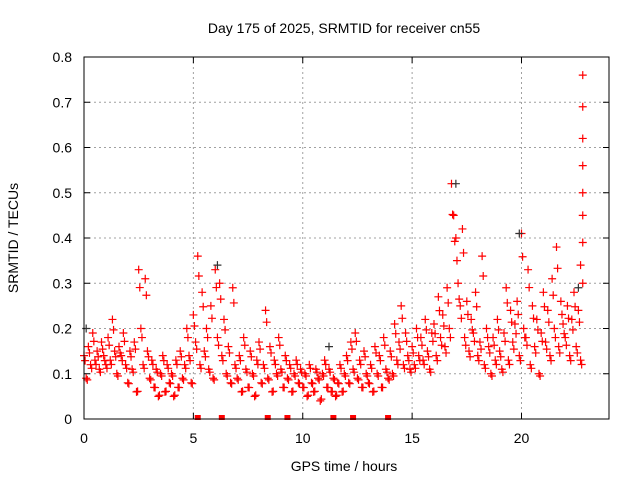  What do you see at coordinates (287, 417) in the screenshot?
I see `zero-marker` at bounding box center [287, 417].